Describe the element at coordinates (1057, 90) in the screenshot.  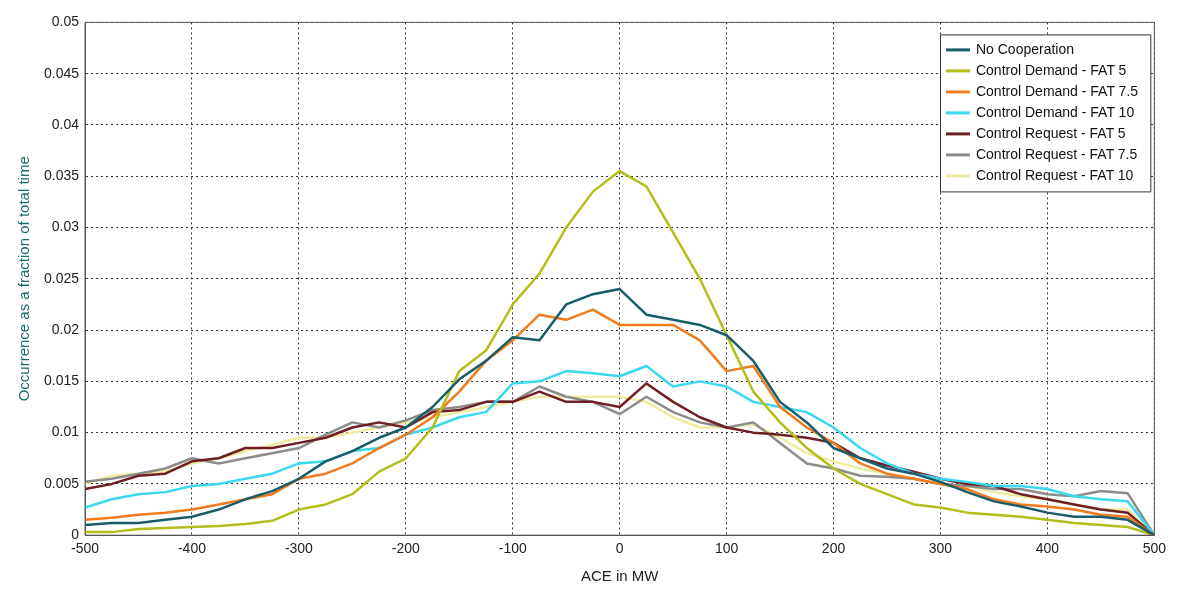
I see `legend-label: Control Demand - FAT 7.5` at that location.